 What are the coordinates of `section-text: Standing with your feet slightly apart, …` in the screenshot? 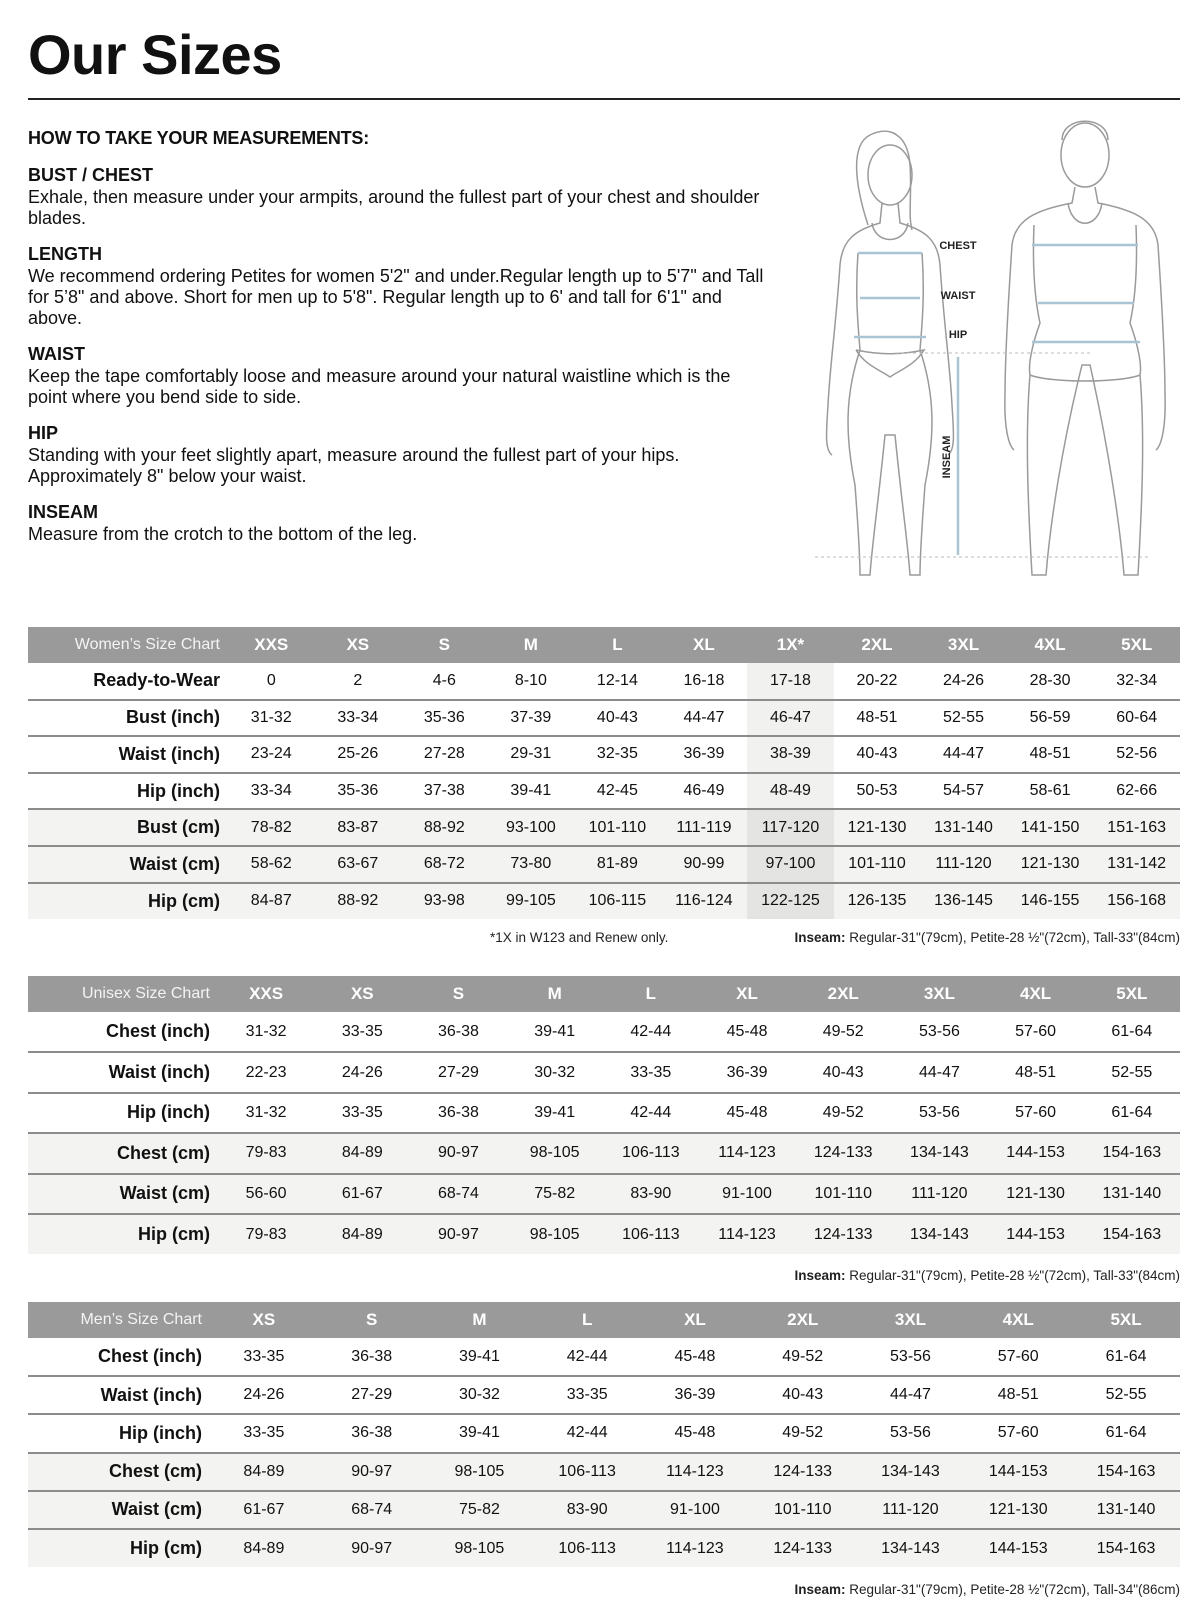 It's located at (354, 465).